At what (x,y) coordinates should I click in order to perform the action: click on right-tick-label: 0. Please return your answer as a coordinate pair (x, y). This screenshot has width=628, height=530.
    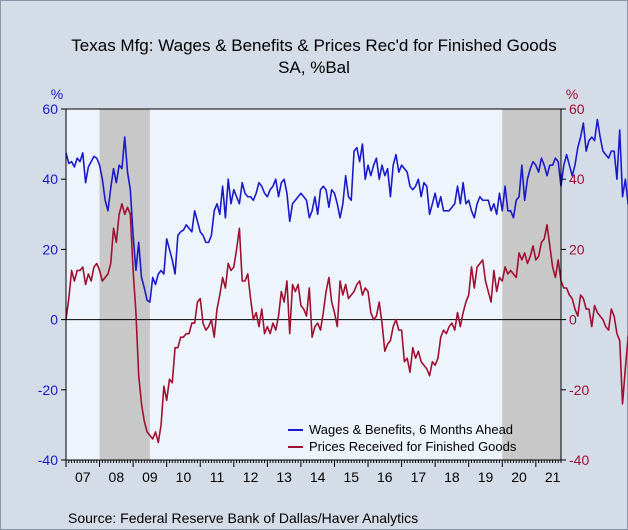
    Looking at the image, I should click on (573, 320).